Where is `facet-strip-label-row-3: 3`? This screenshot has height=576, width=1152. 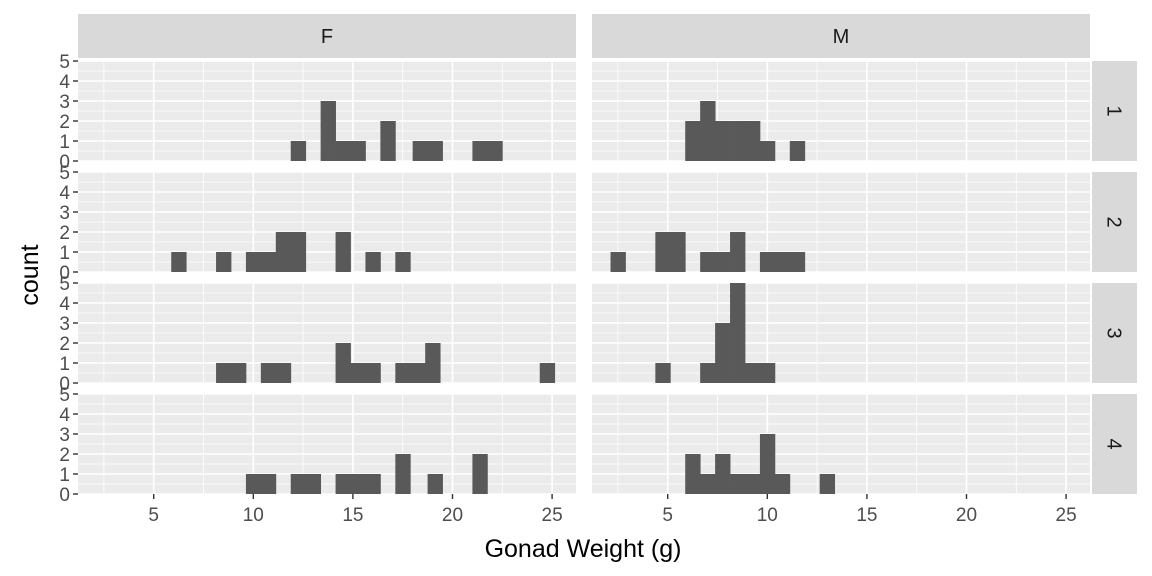
facet-strip-label-row-3: 3 is located at coordinates (1114, 332).